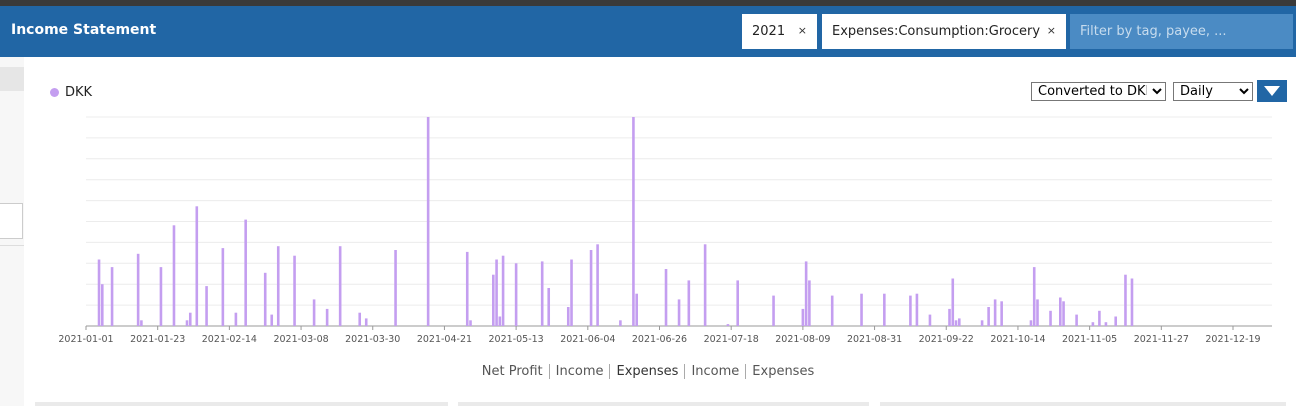  What do you see at coordinates (516, 339) in the screenshot?
I see `x-tick-label: 2021-05-13` at bounding box center [516, 339].